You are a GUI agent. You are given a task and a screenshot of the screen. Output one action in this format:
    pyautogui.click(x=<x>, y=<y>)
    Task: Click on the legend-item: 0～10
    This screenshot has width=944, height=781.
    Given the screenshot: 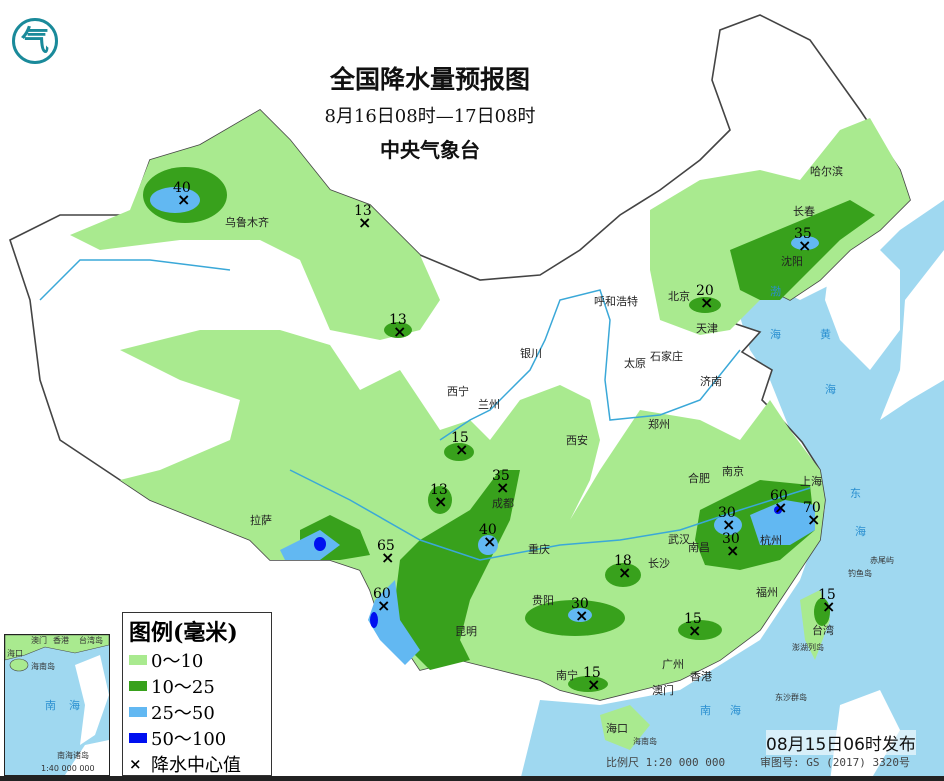 What is the action you would take?
    pyautogui.click(x=200, y=660)
    